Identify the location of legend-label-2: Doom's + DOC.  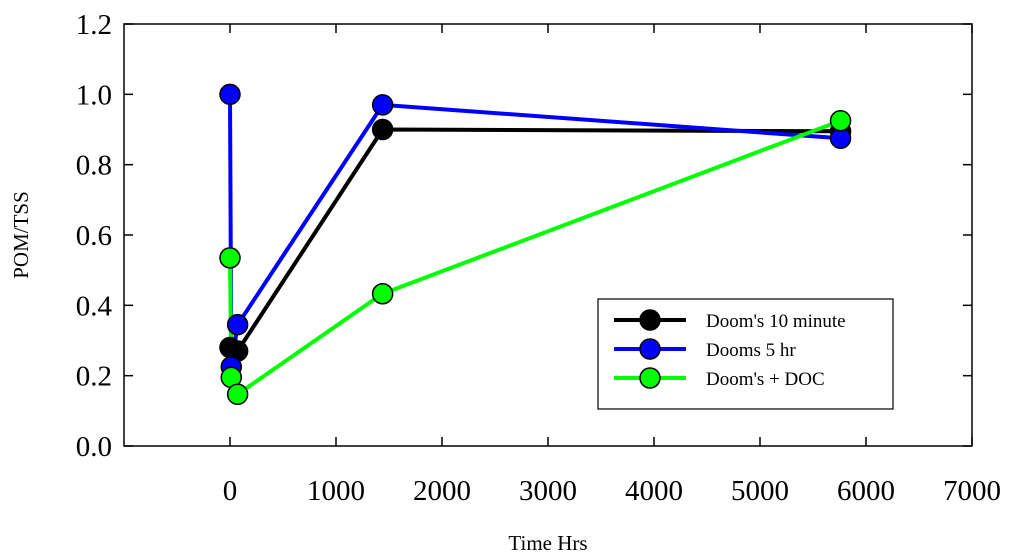
(765, 379).